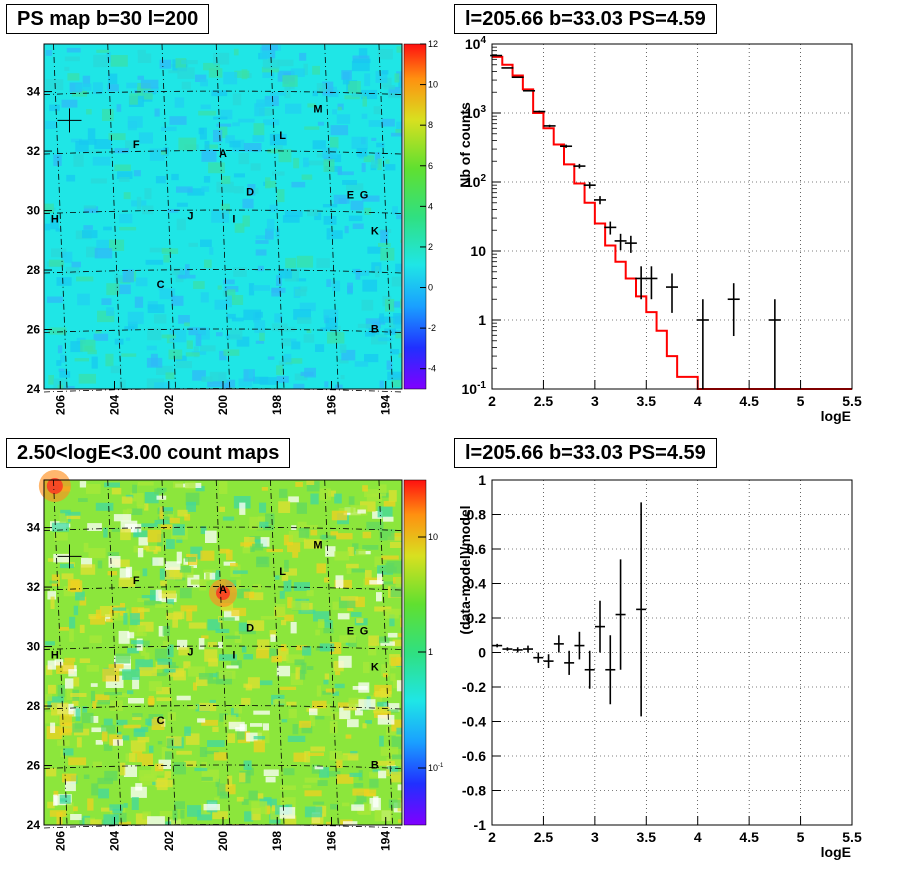 The height and width of the screenshot is (871, 898). Describe the element at coordinates (481, 652) in the screenshot. I see `residual-y-ticks: -1 -0.8 -0.6 -0.4 -0.2 0 0.2 0.4 0.6 0.8 1` at that location.